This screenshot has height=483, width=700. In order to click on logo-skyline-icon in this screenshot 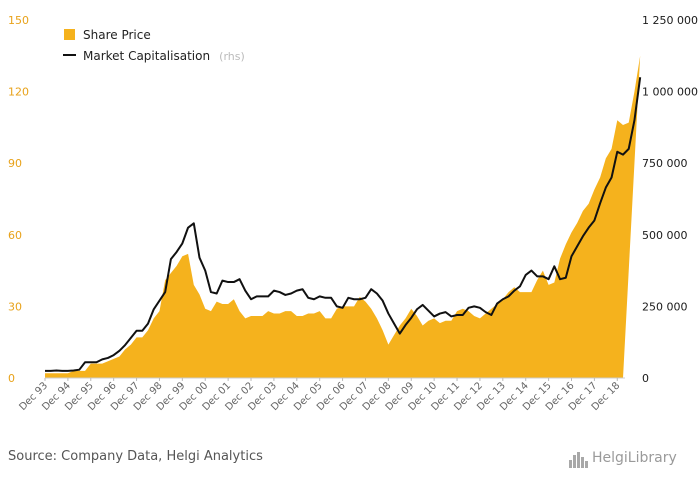, I will do `click(578, 460)`.